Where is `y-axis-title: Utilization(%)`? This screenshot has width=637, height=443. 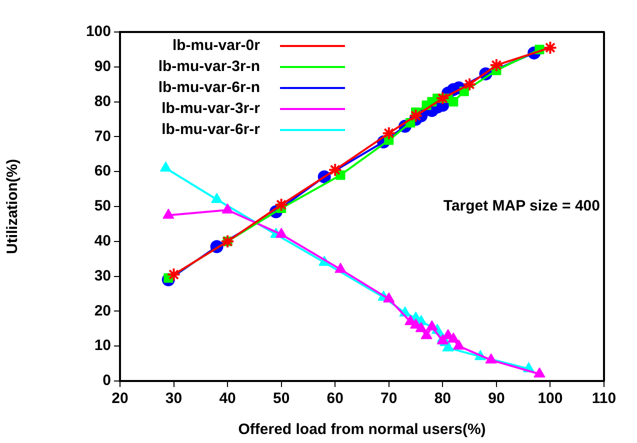 y-axis-title: Utilization(%) is located at coordinates (13, 206).